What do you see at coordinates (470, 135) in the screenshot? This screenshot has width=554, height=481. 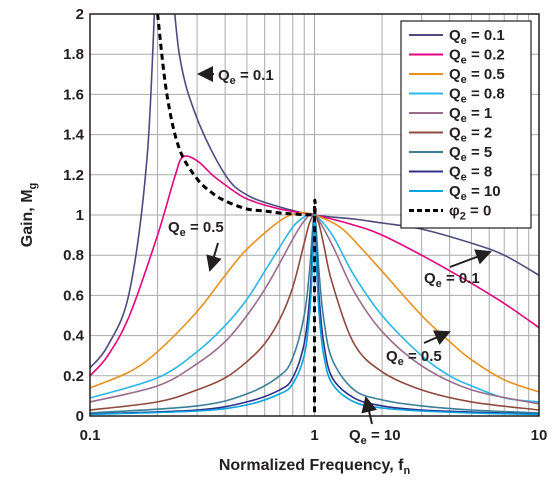 I see `legend-label: Qe = 2` at bounding box center [470, 135].